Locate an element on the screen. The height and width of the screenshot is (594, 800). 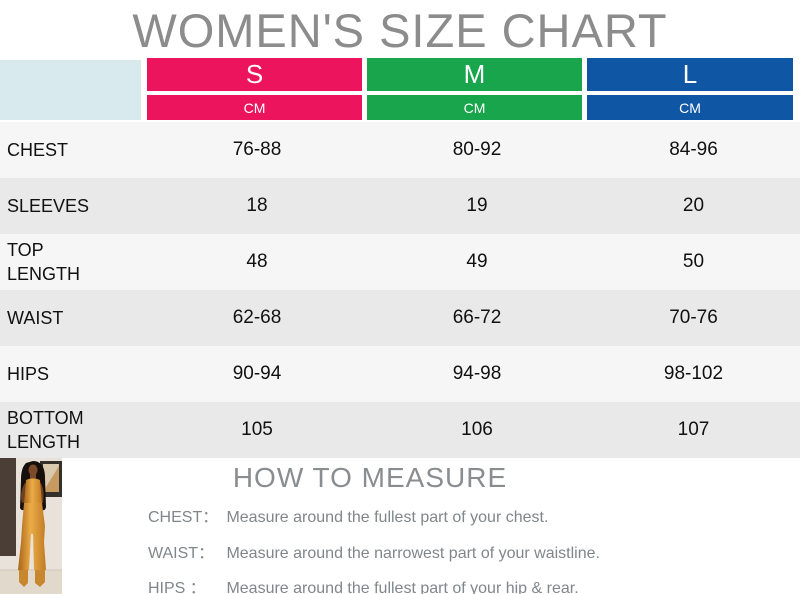
cell-waist-s: 62-68 is located at coordinates (257, 317).